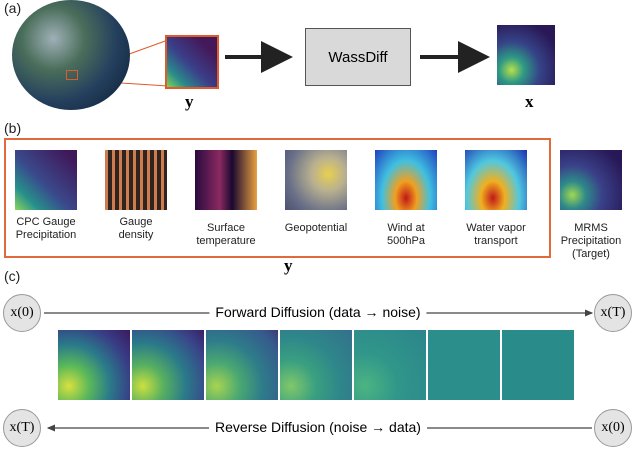 This screenshot has width=640, height=450. What do you see at coordinates (46, 222) in the screenshot?
I see `caption-line: CPC Gauge` at bounding box center [46, 222].